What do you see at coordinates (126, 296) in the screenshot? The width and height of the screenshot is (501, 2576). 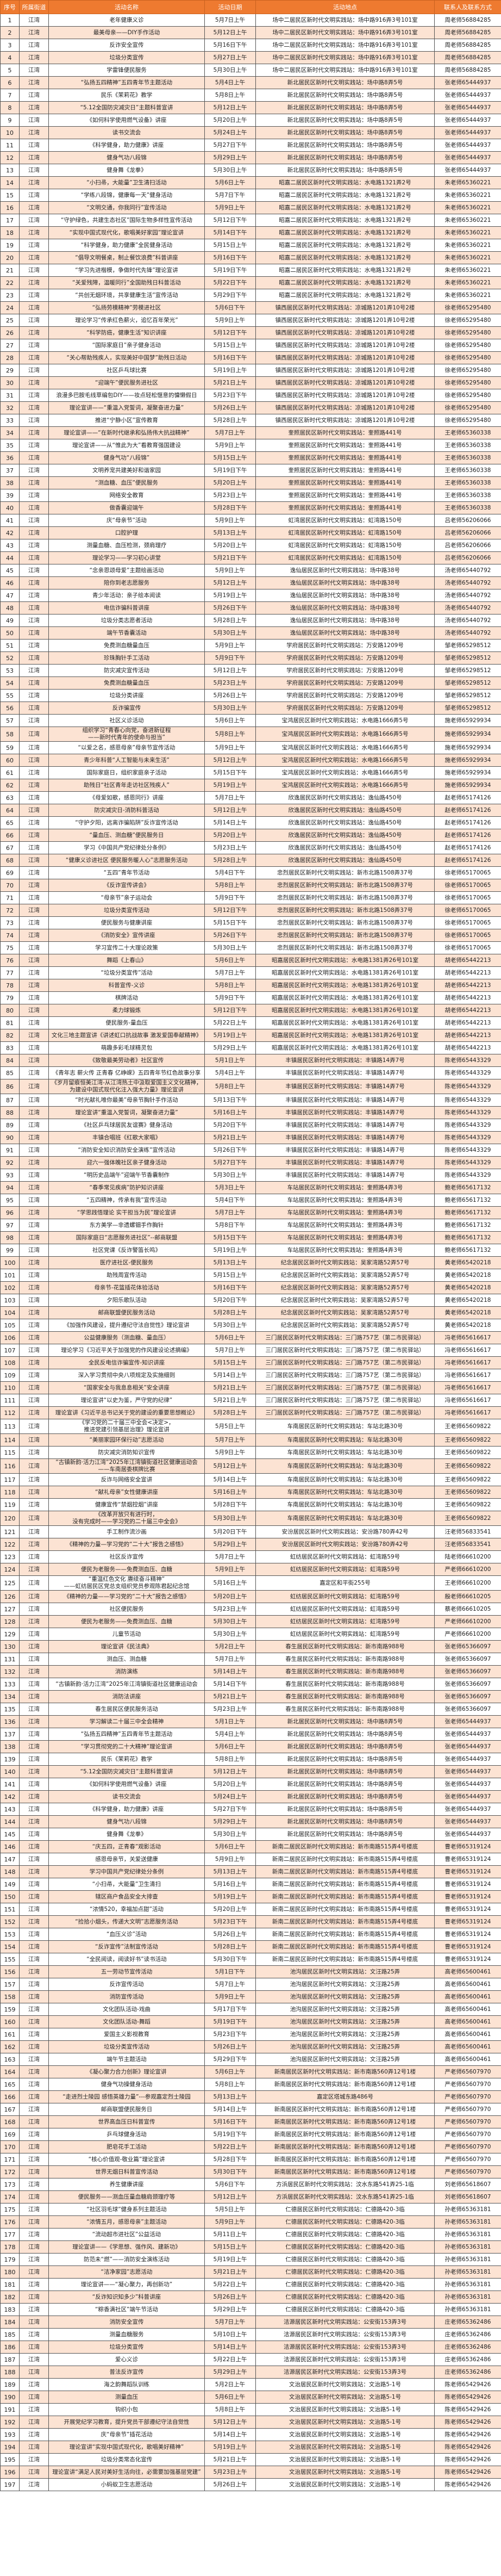 I see `activity-name-cell: “共创无烟环境，共享健康生活”宣传活动` at bounding box center [126, 296].